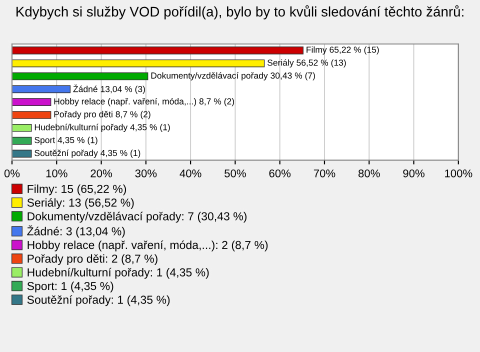 The width and height of the screenshot is (480, 352). I want to click on legend-label: Sport: 1 (4,35 %), so click(70, 287).